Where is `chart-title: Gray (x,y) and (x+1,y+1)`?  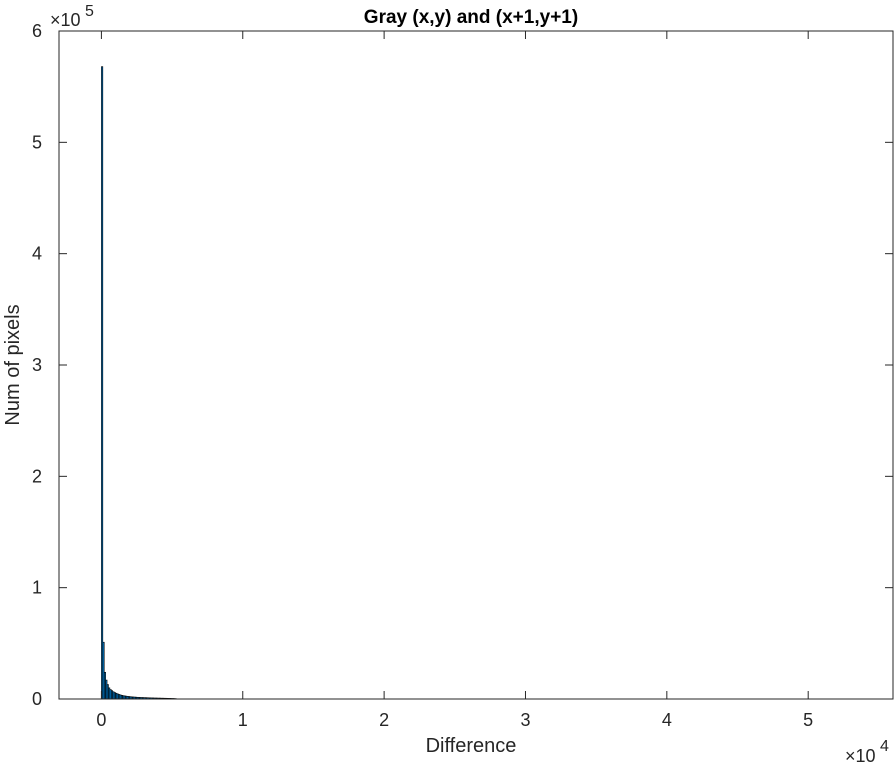
chart-title: Gray (x,y) and (x+1,y+1) is located at coordinates (471, 17).